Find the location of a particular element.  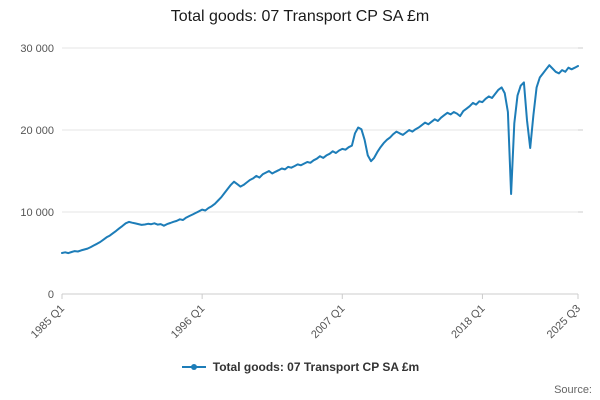

legend-marker-icon is located at coordinates (193, 367).